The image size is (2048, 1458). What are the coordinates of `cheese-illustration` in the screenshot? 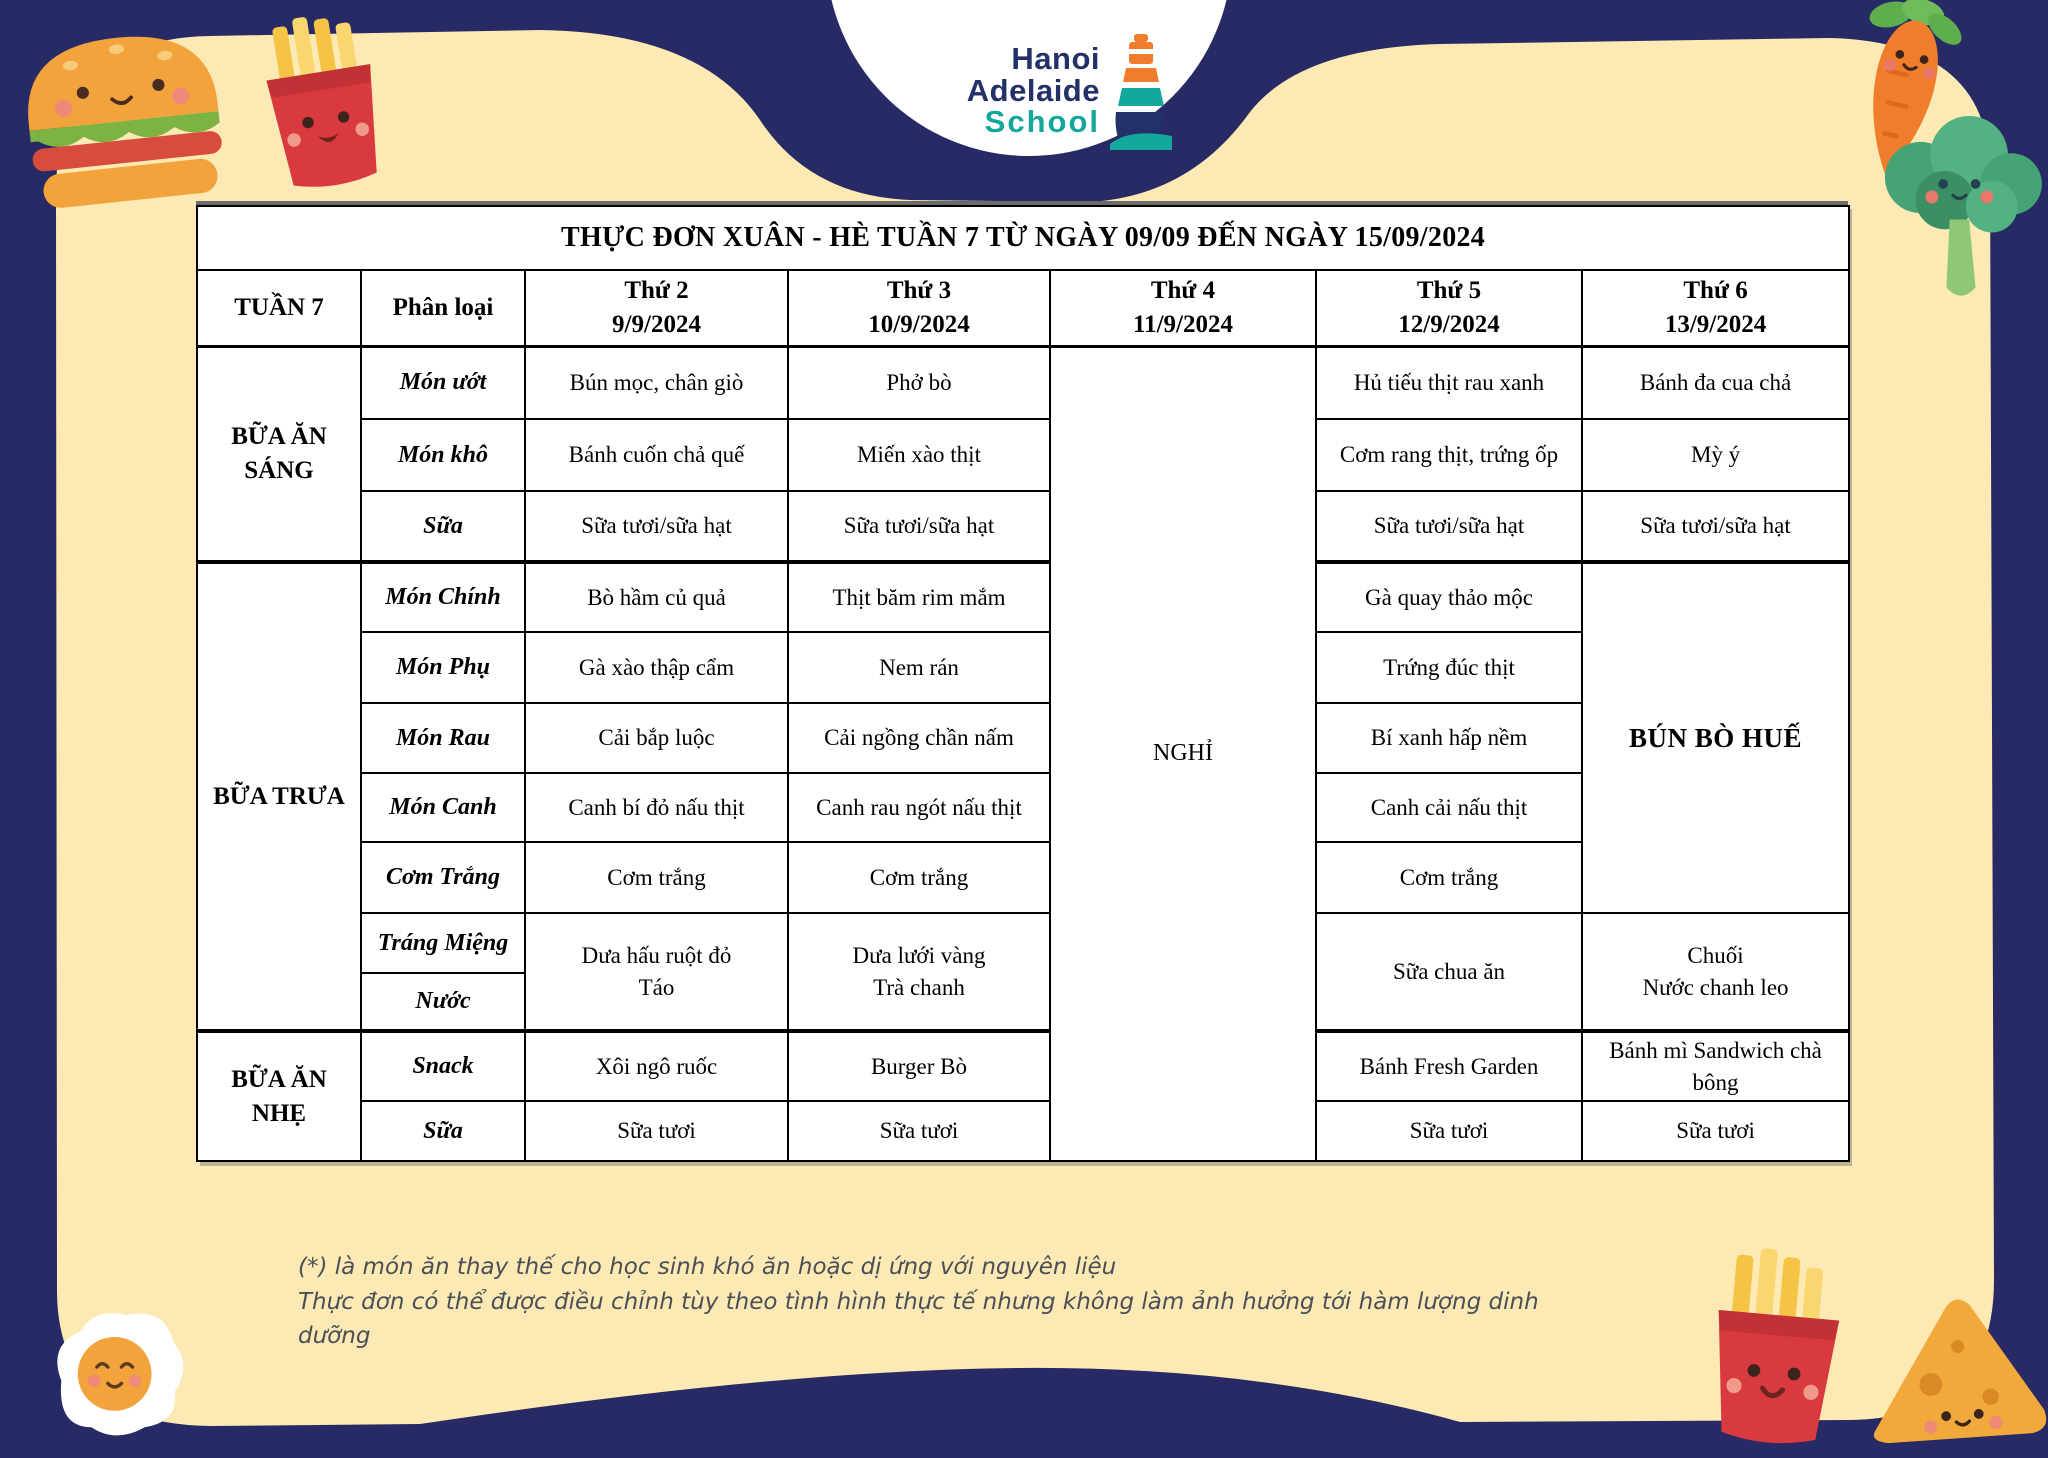 It's located at (1960, 1371).